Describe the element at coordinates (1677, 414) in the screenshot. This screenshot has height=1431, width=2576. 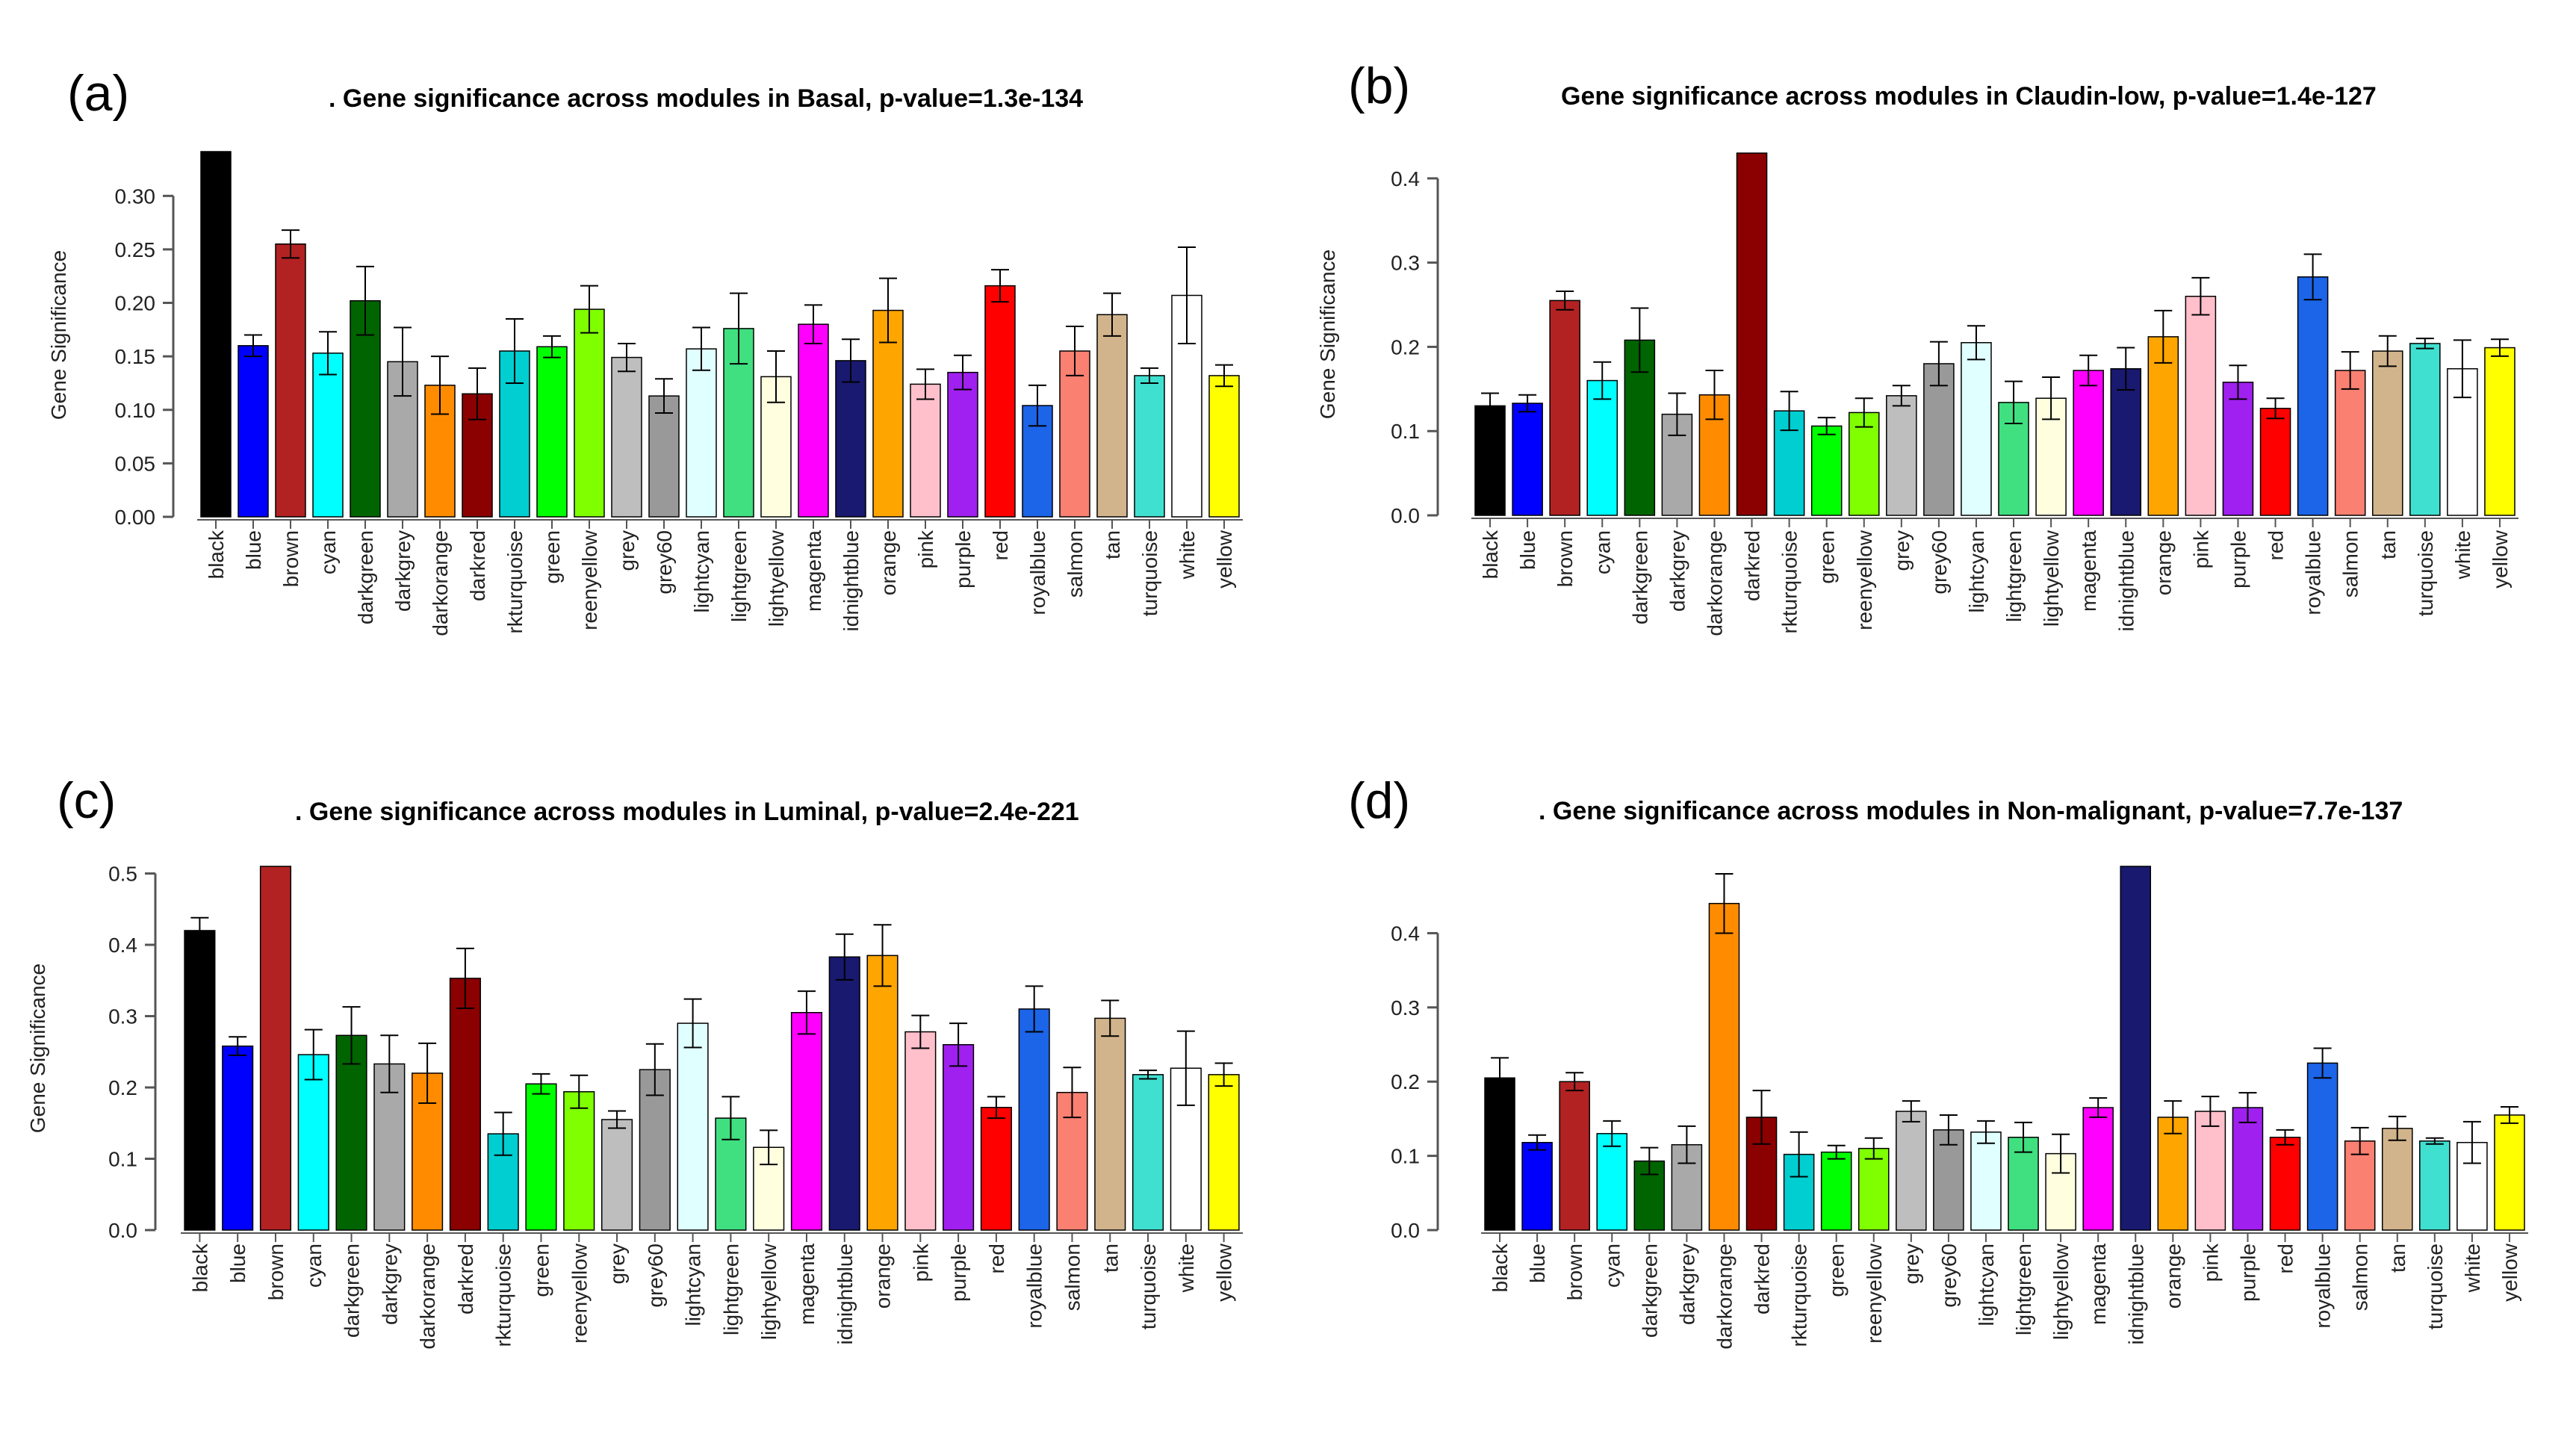
I see `error-bar-darkgrey` at that location.